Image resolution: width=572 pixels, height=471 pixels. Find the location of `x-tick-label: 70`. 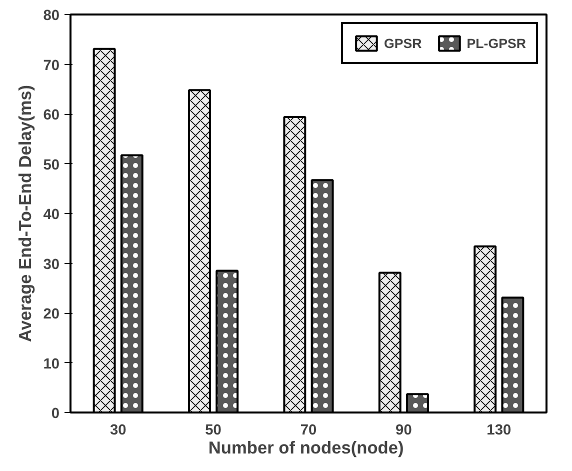

x-tick-label: 70 is located at coordinates (308, 430).